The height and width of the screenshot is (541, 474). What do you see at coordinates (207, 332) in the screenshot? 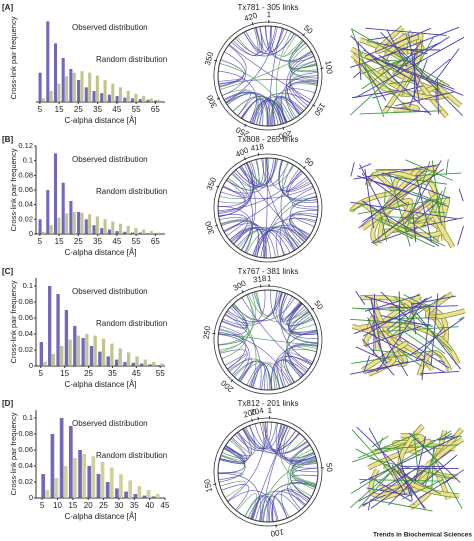
I see `circos-tick-label: 250` at bounding box center [207, 332].